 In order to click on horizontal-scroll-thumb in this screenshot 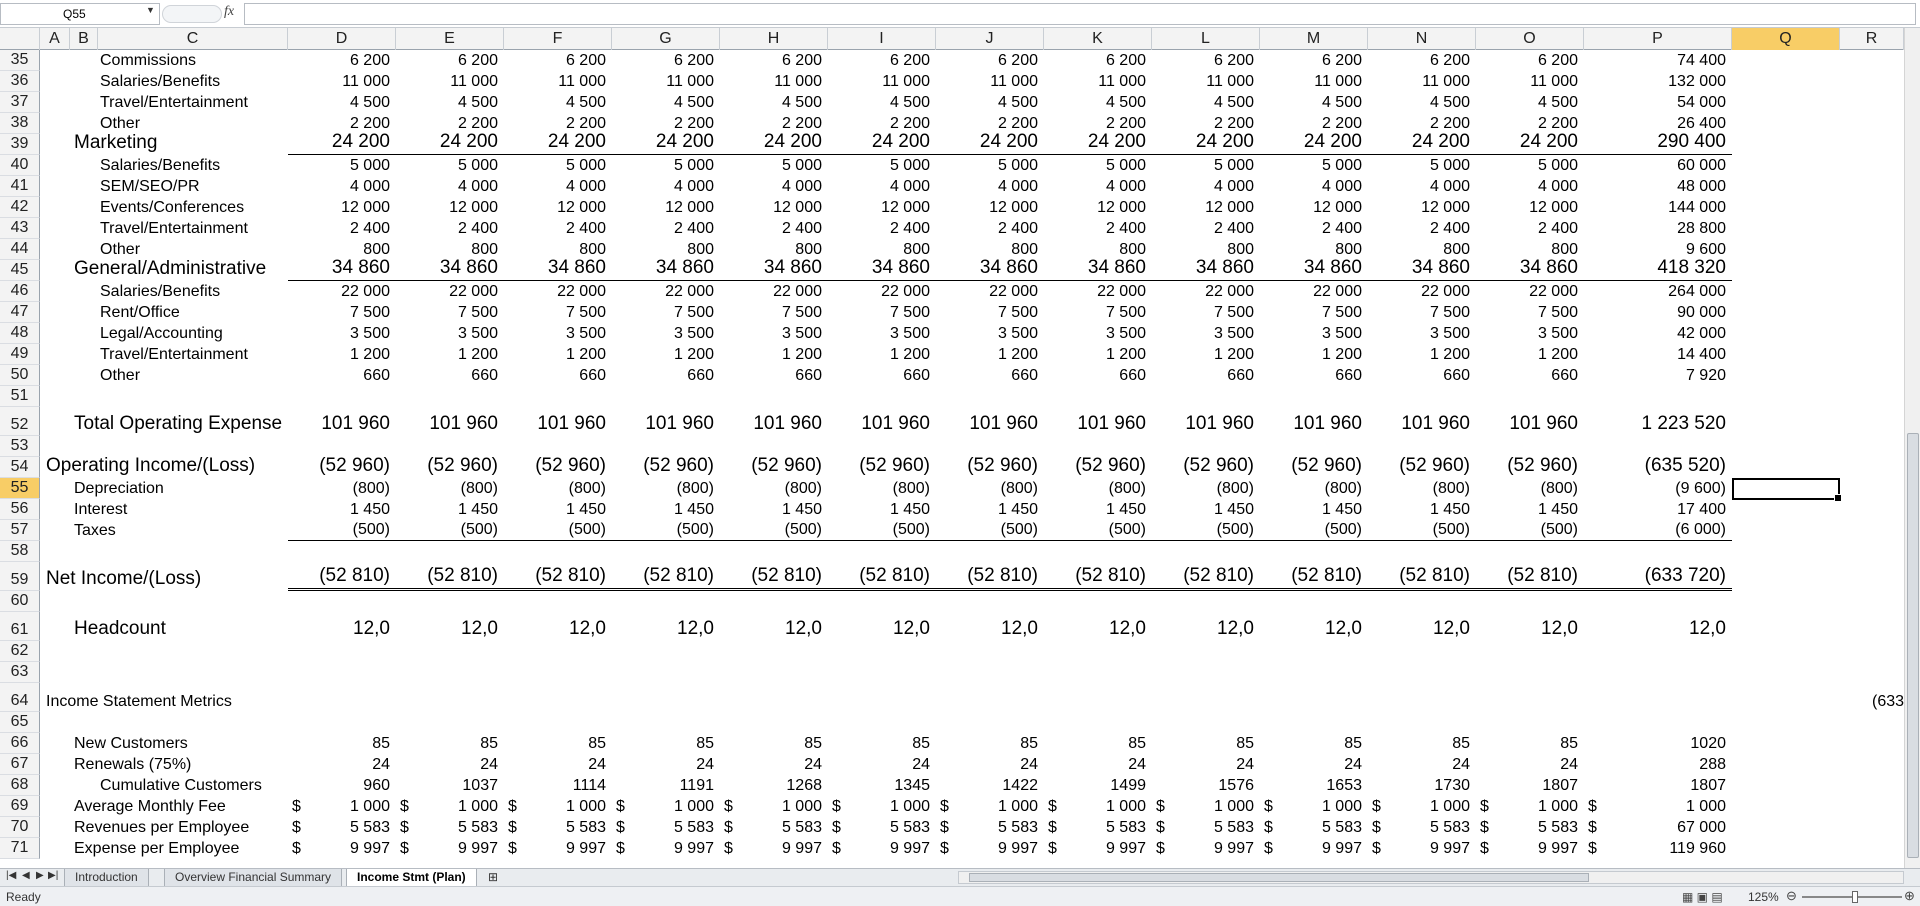, I will do `click(1279, 877)`.